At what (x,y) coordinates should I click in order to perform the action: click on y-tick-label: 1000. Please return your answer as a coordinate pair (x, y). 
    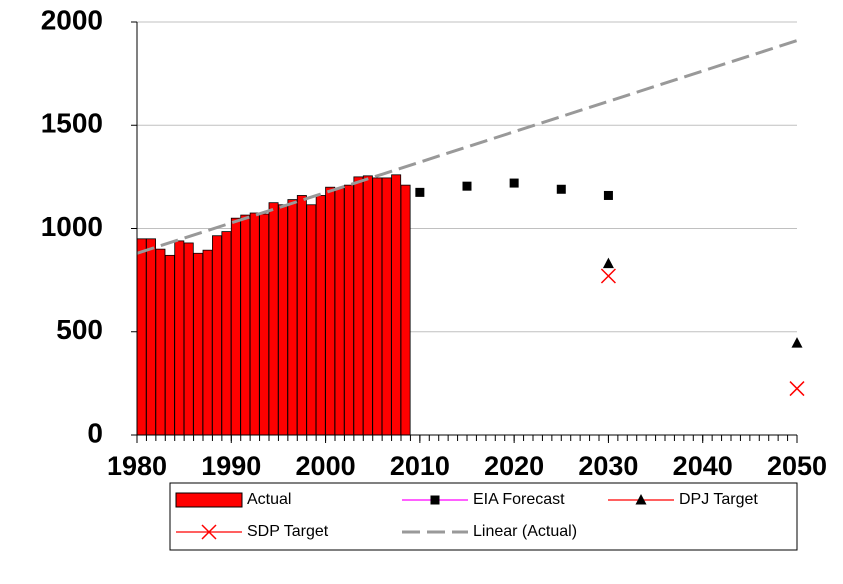
    Looking at the image, I should click on (72, 226).